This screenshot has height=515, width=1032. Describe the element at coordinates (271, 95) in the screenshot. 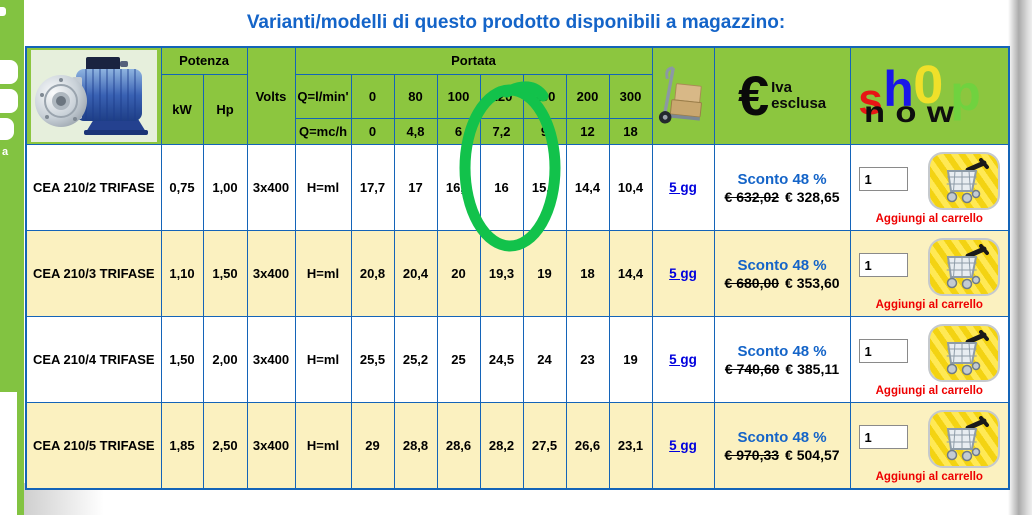

I see `volts-header: Volts` at that location.